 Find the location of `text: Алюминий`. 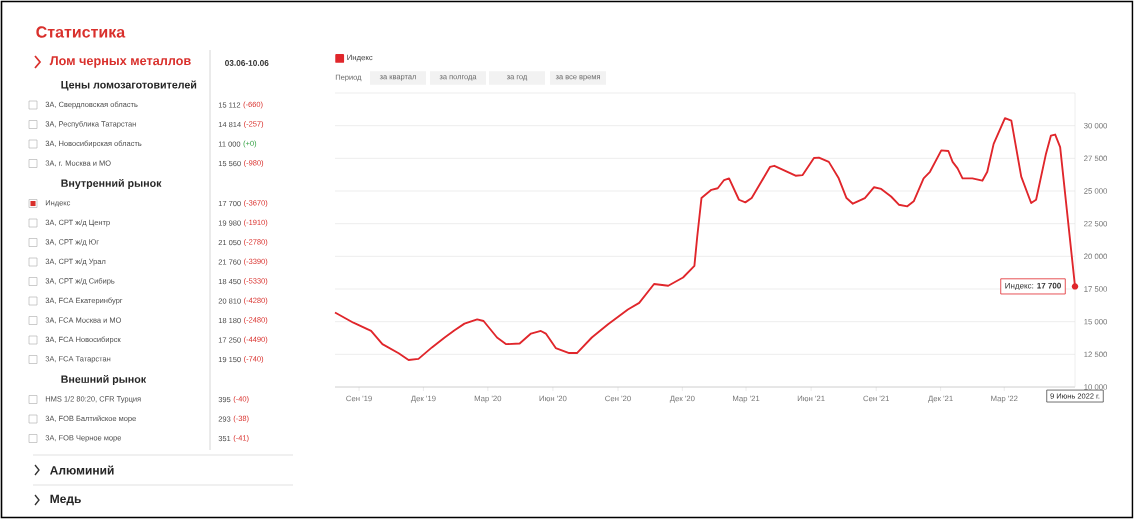

text: Алюминий is located at coordinates (82, 470).